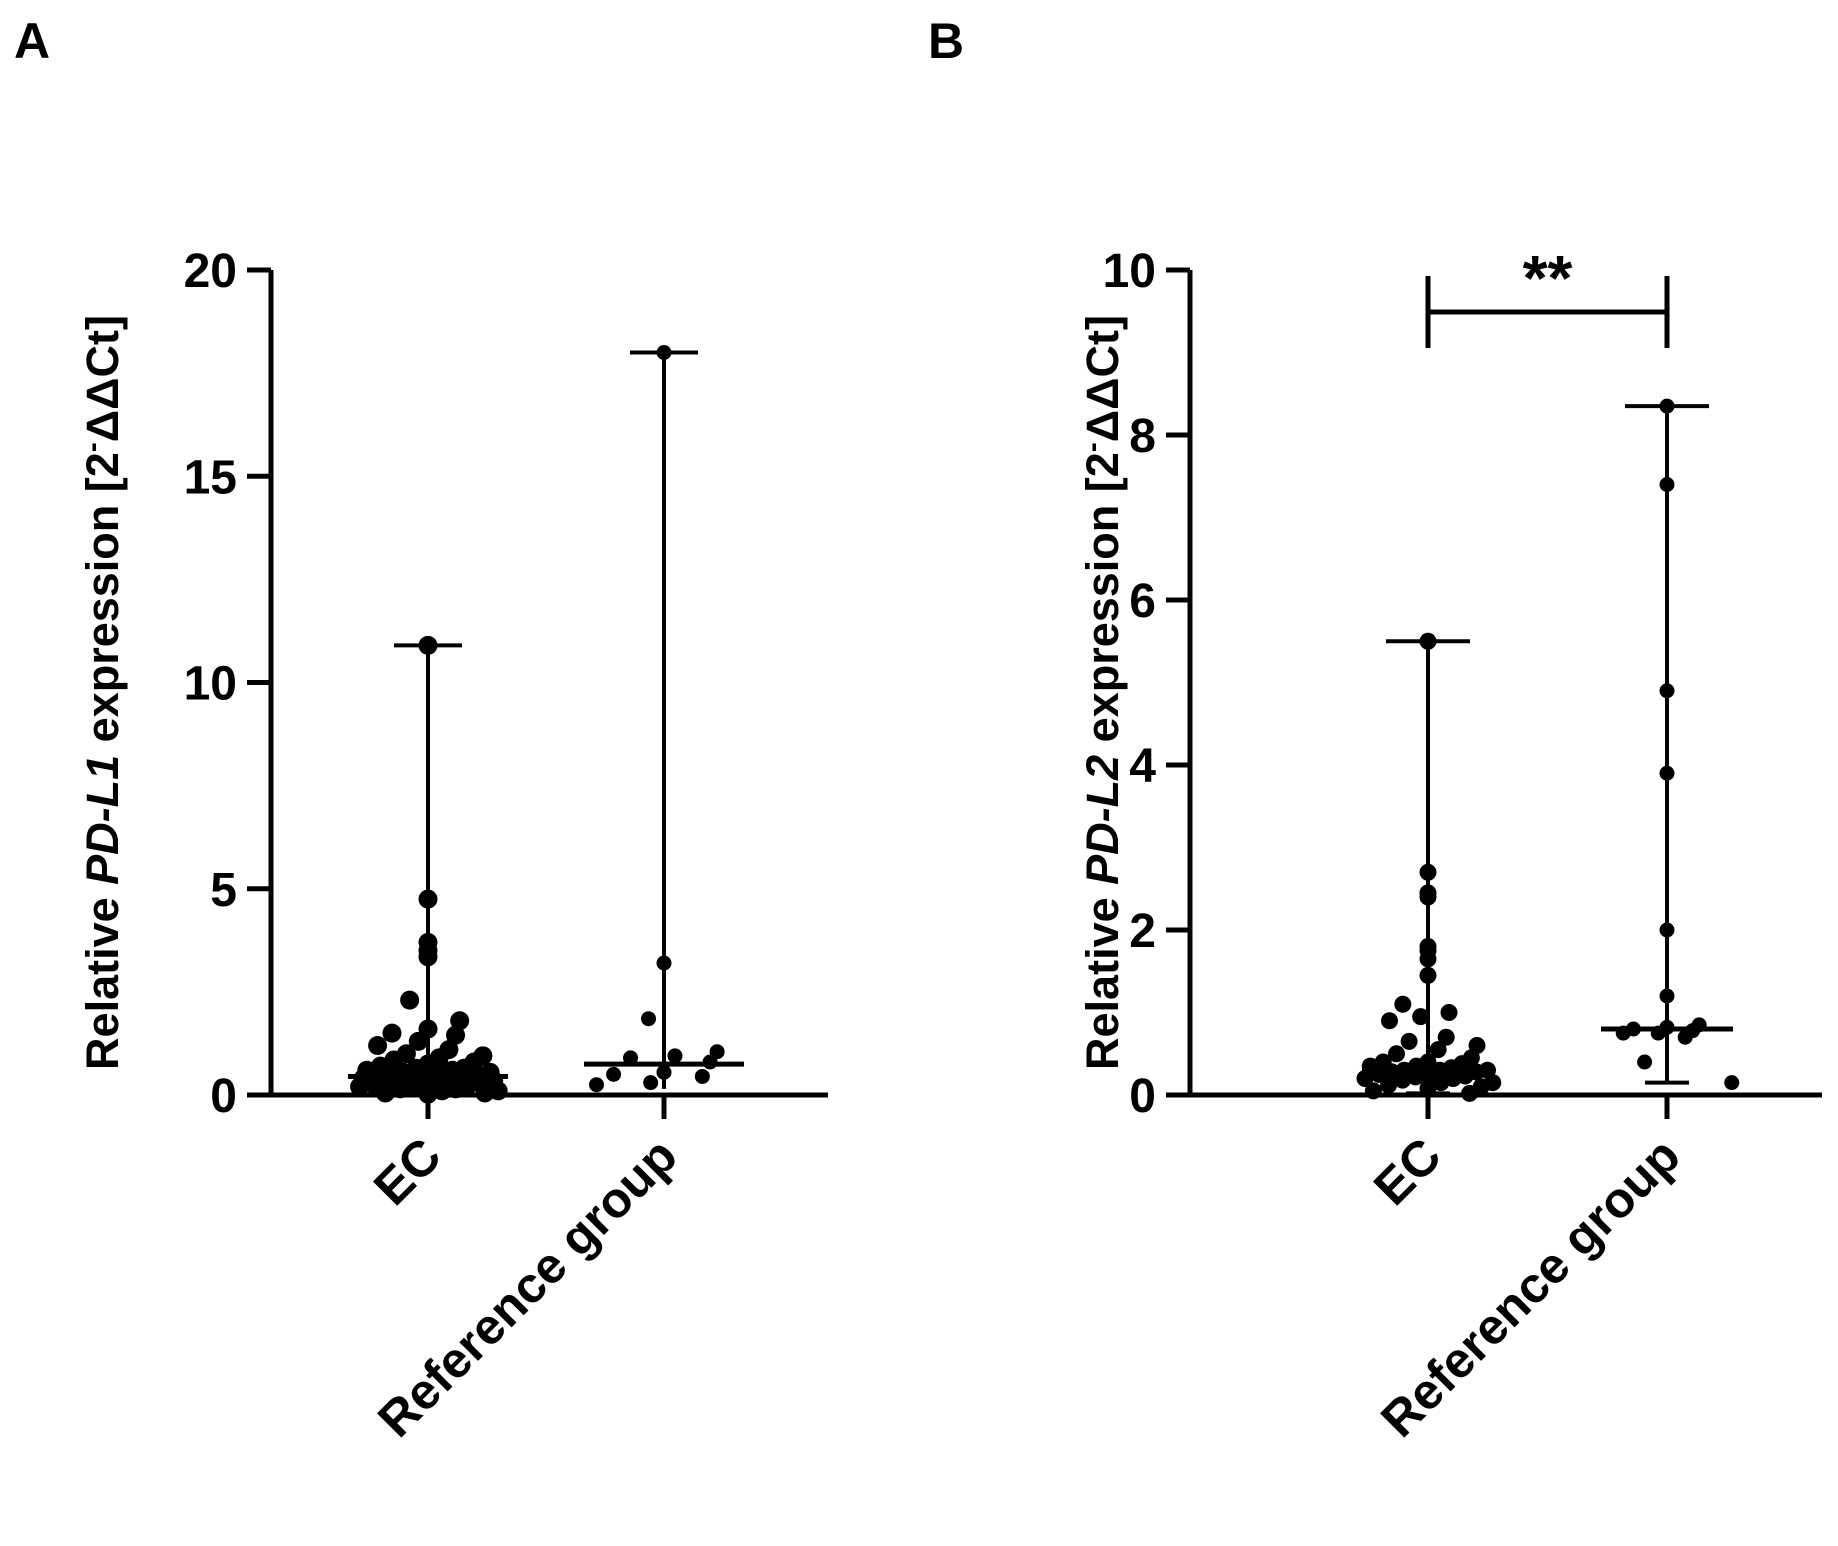 The width and height of the screenshot is (1838, 1546). What do you see at coordinates (1142, 601) in the screenshot?
I see `y-tick-label-b-6: 6` at bounding box center [1142, 601].